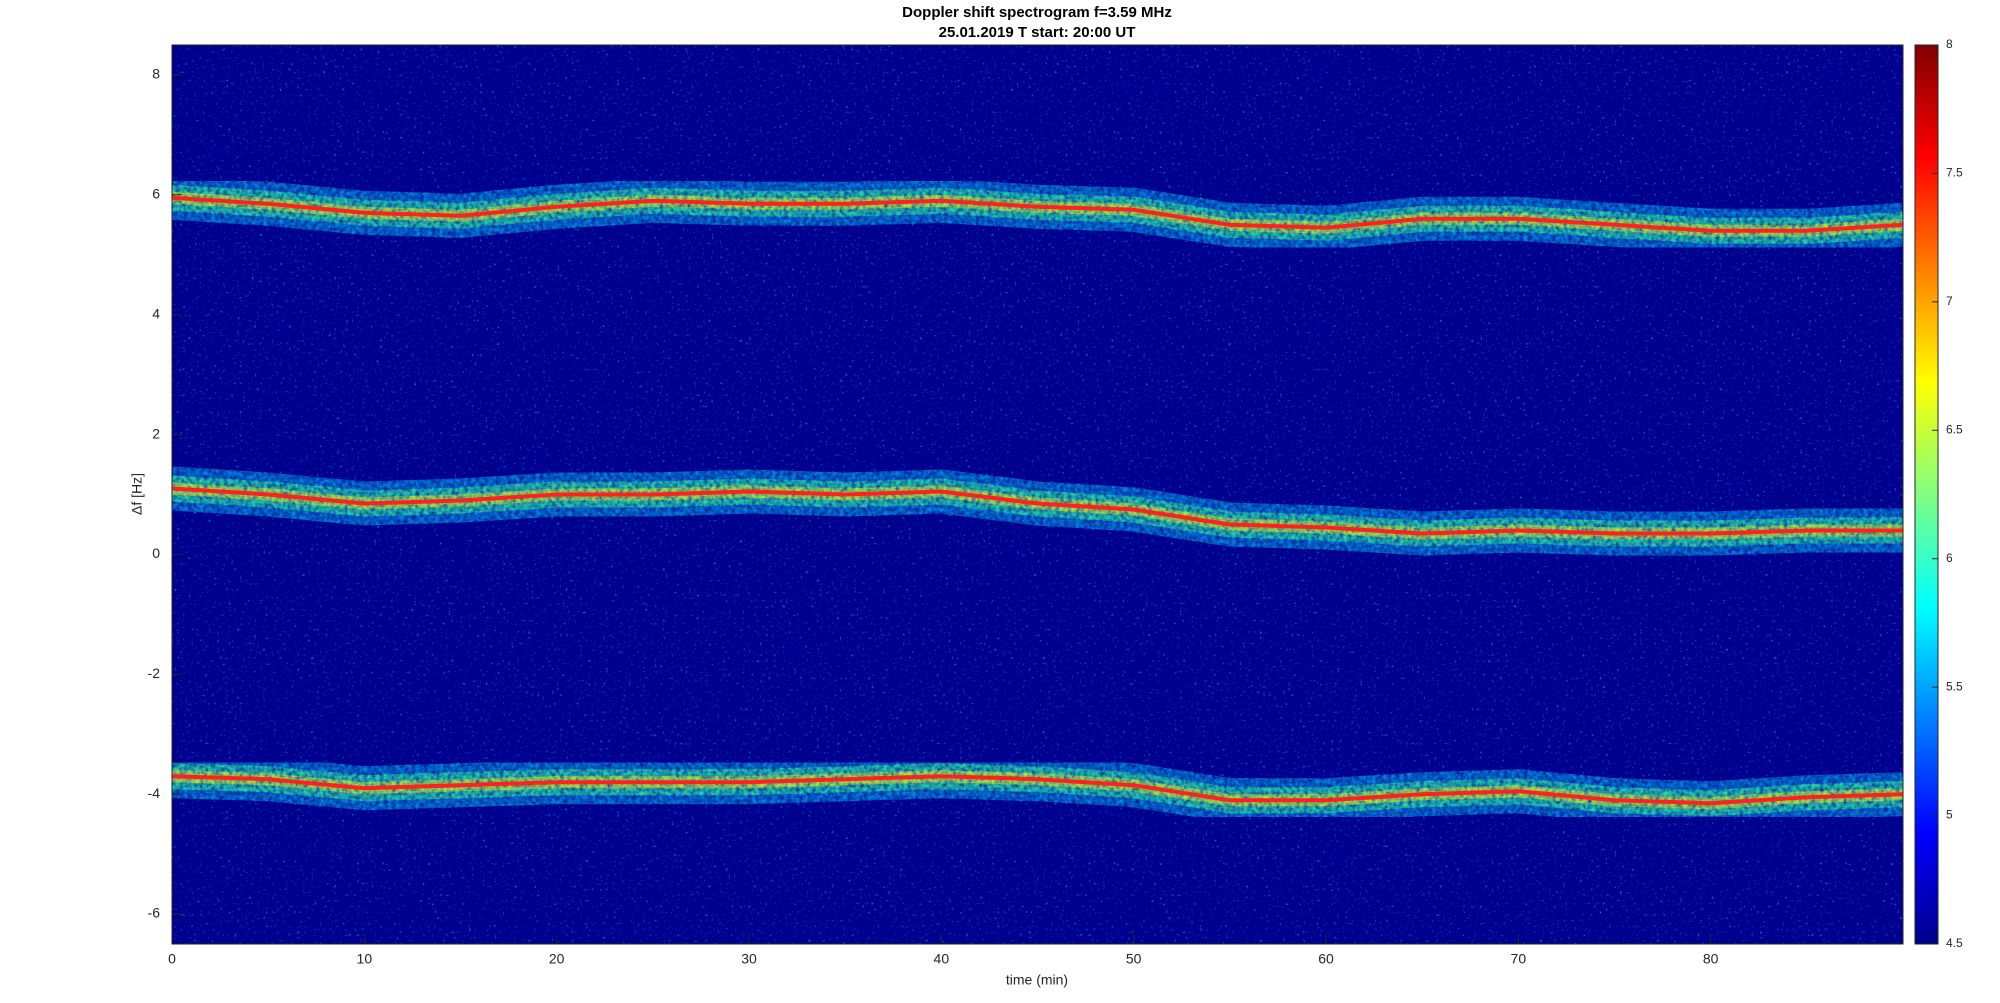 Image resolution: width=2000 pixels, height=1003 pixels. What do you see at coordinates (154, 913) in the screenshot?
I see `y-tick-label: -6` at bounding box center [154, 913].